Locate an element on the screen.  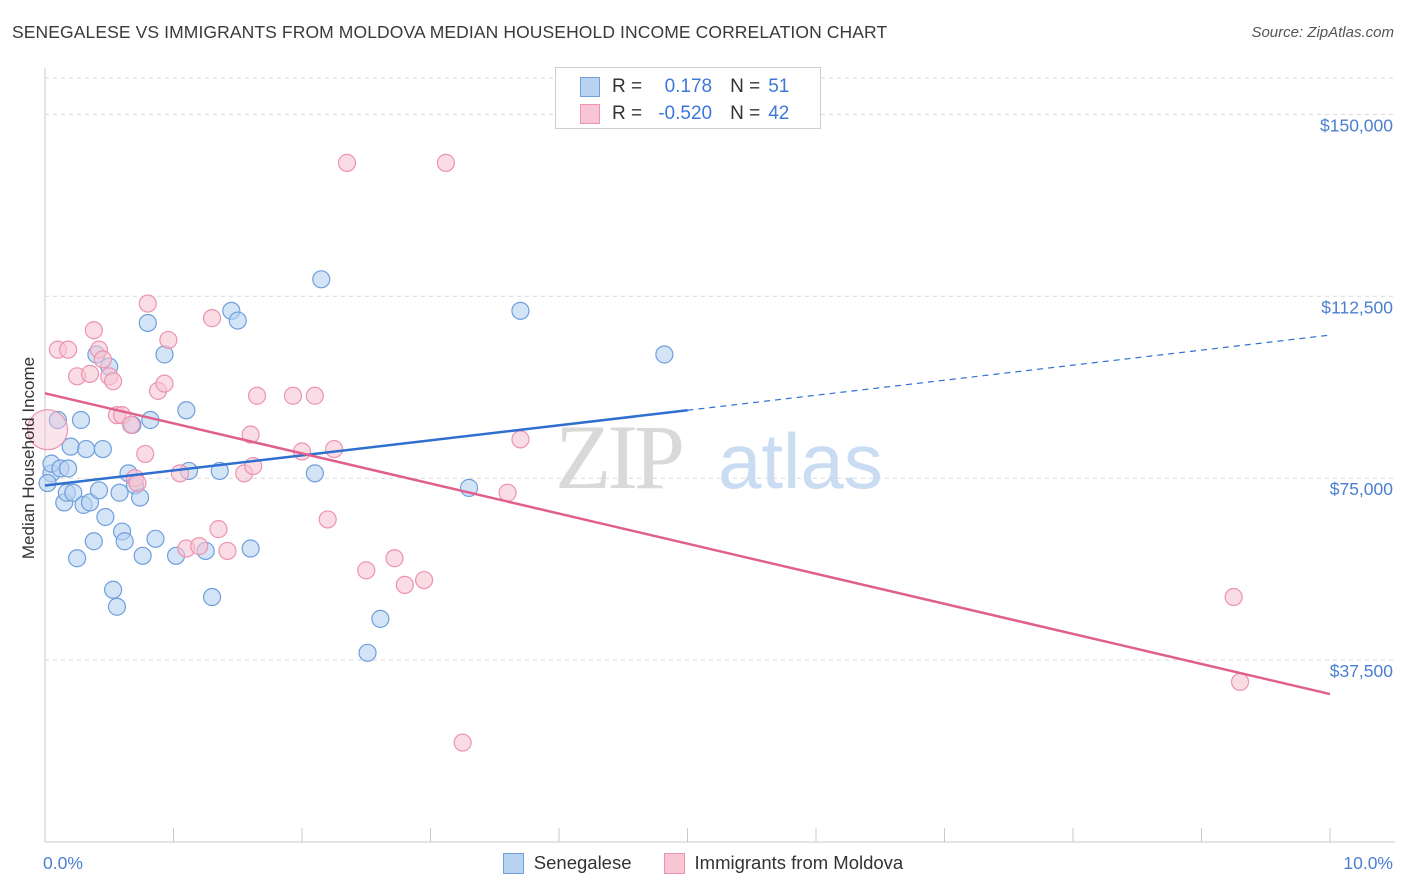
legend-item-senegalese: Senegalese is located at coordinates (567, 863).